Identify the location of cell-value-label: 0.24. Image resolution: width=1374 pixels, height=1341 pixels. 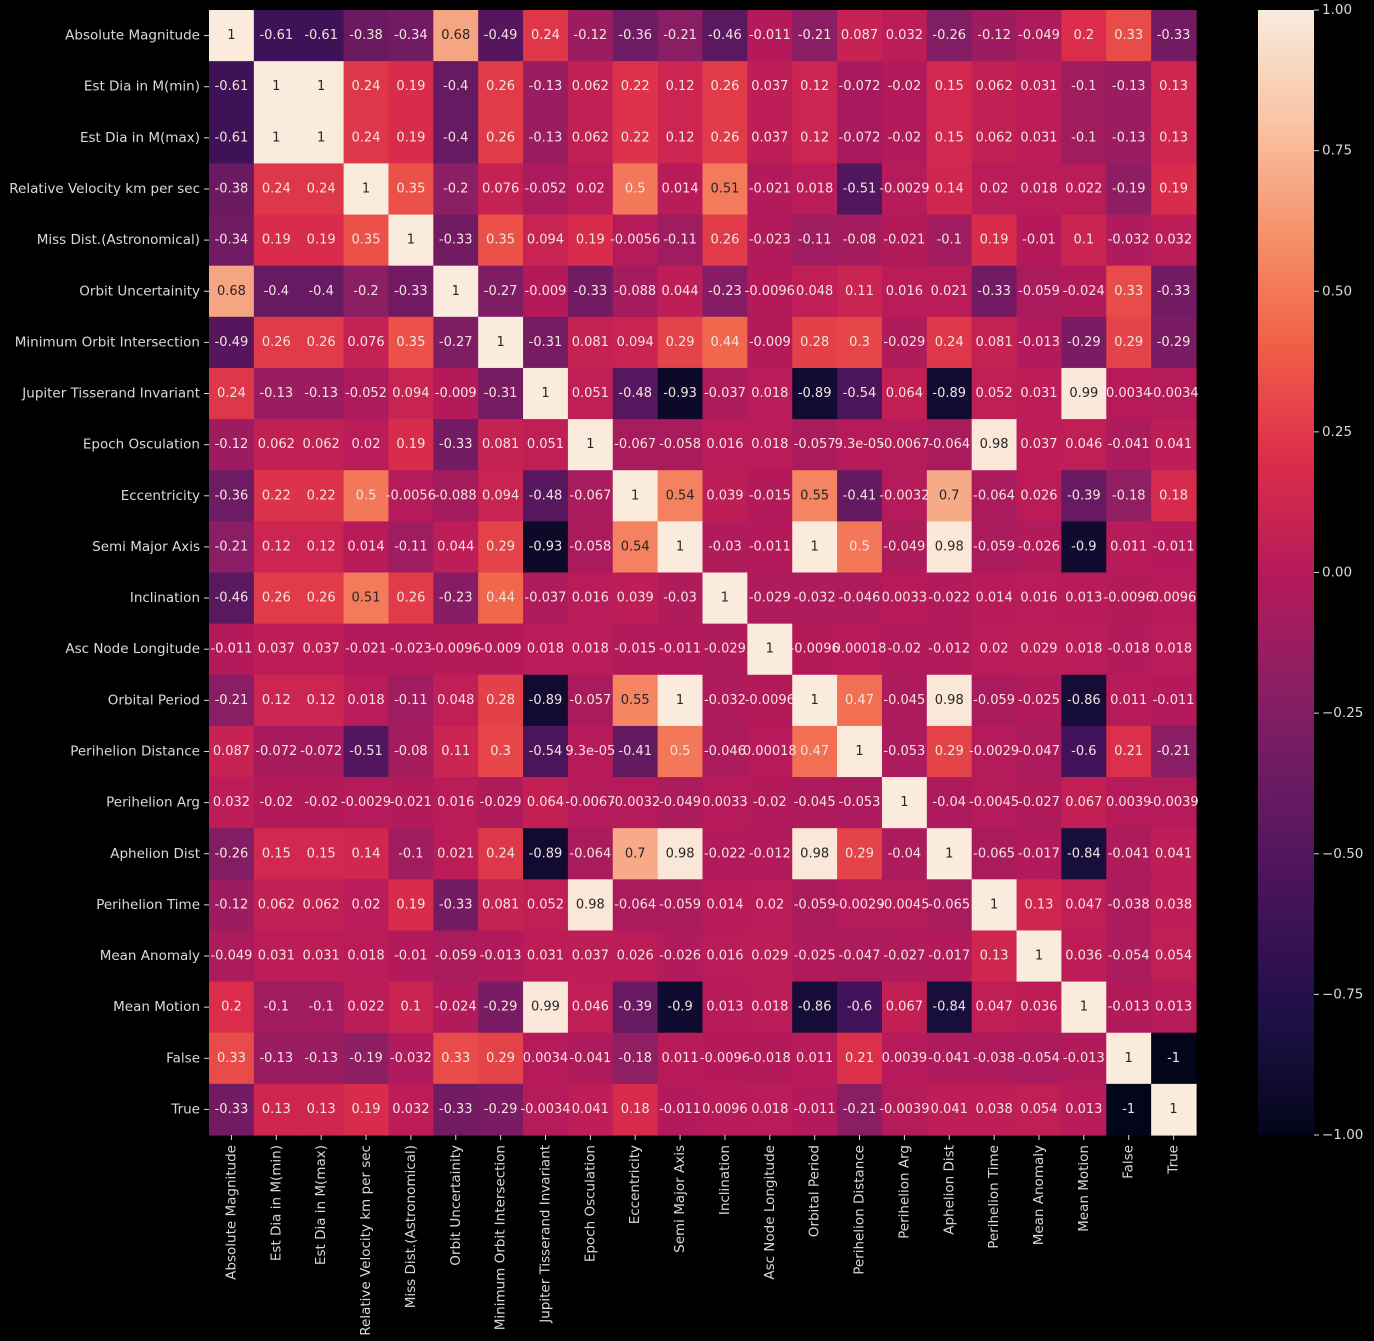
(949, 342).